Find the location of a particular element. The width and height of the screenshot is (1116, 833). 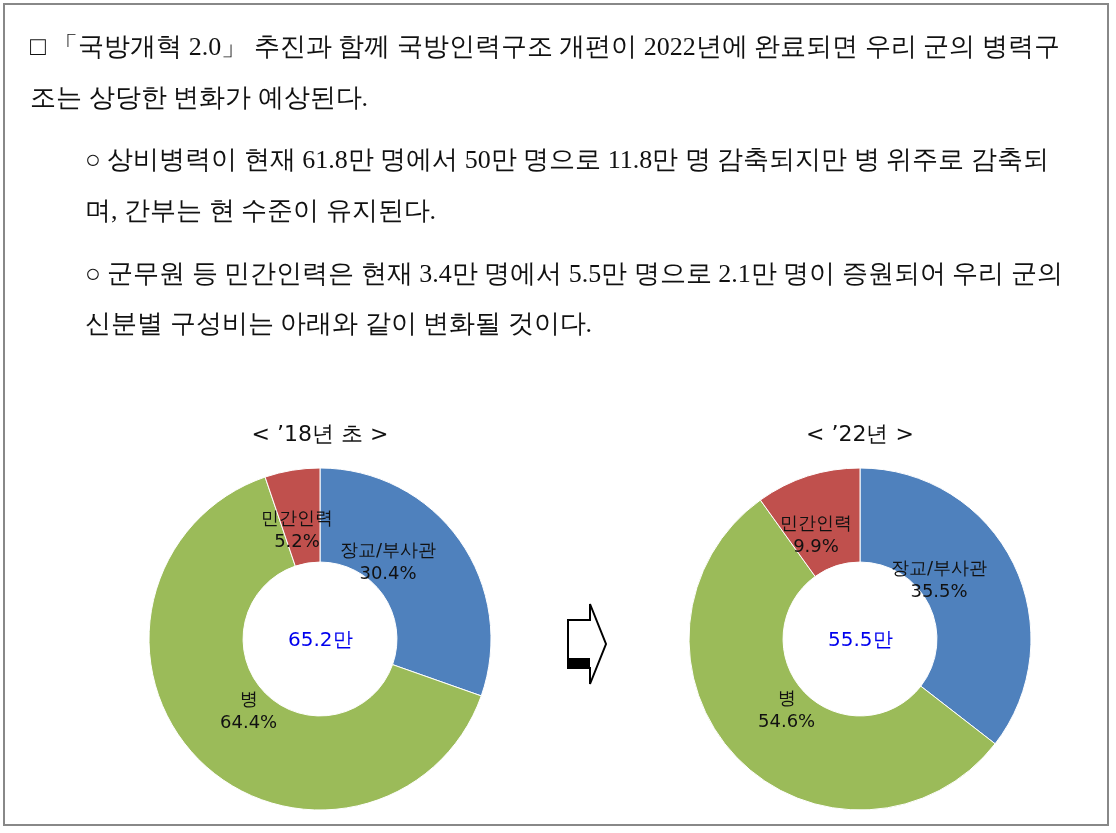

slice-label: 민간인력 is located at coordinates (816, 522).